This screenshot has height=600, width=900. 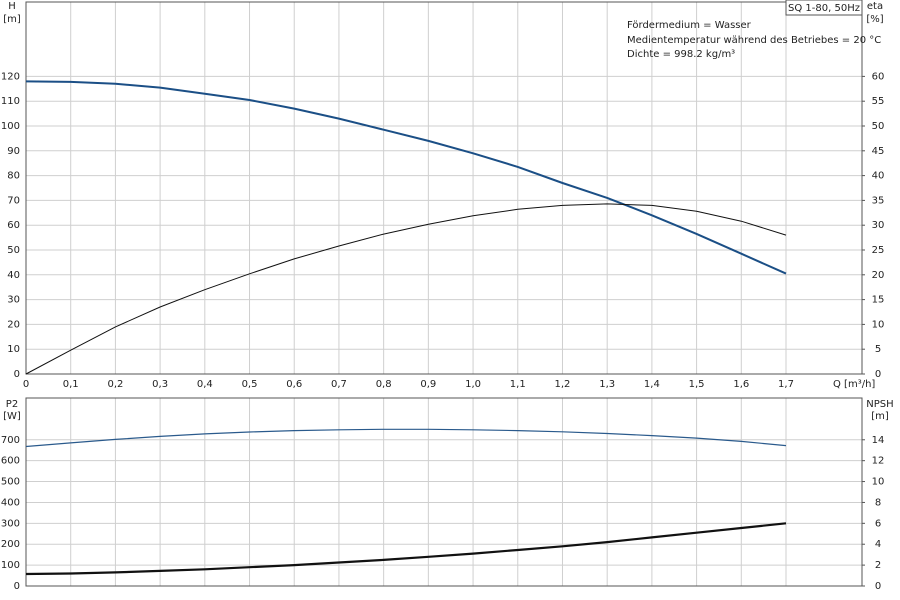 I want to click on x-tick-label: 1,3, so click(x=607, y=384).